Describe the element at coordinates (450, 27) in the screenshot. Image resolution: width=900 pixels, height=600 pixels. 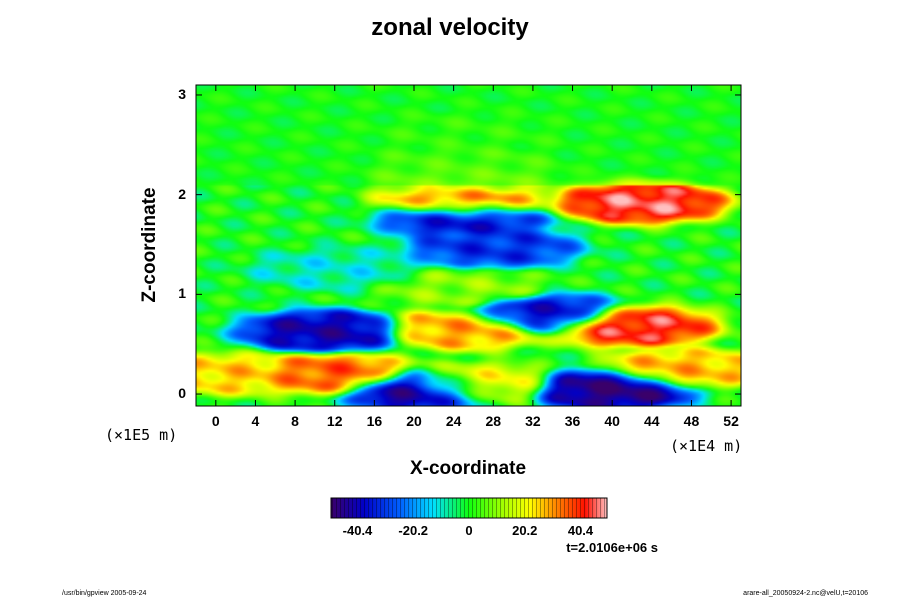
I see `chart-title: zonal velocity` at that location.